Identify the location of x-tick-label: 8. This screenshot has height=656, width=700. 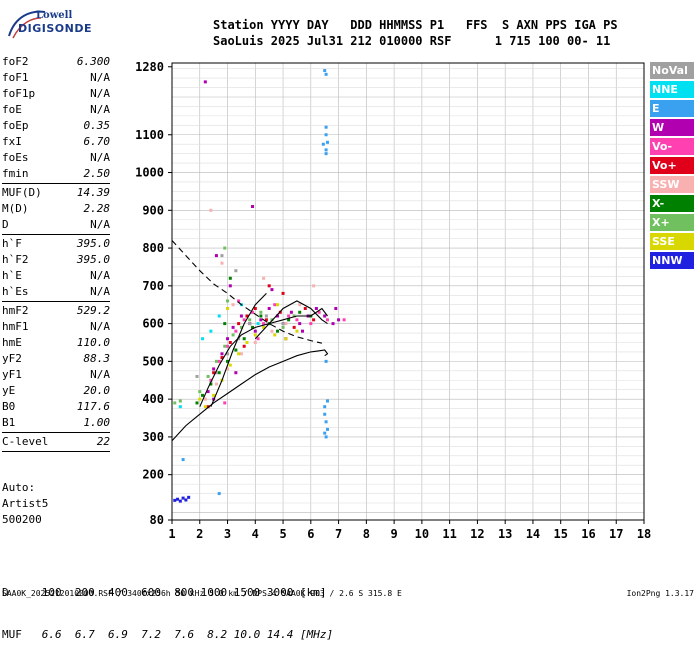
(366, 534).